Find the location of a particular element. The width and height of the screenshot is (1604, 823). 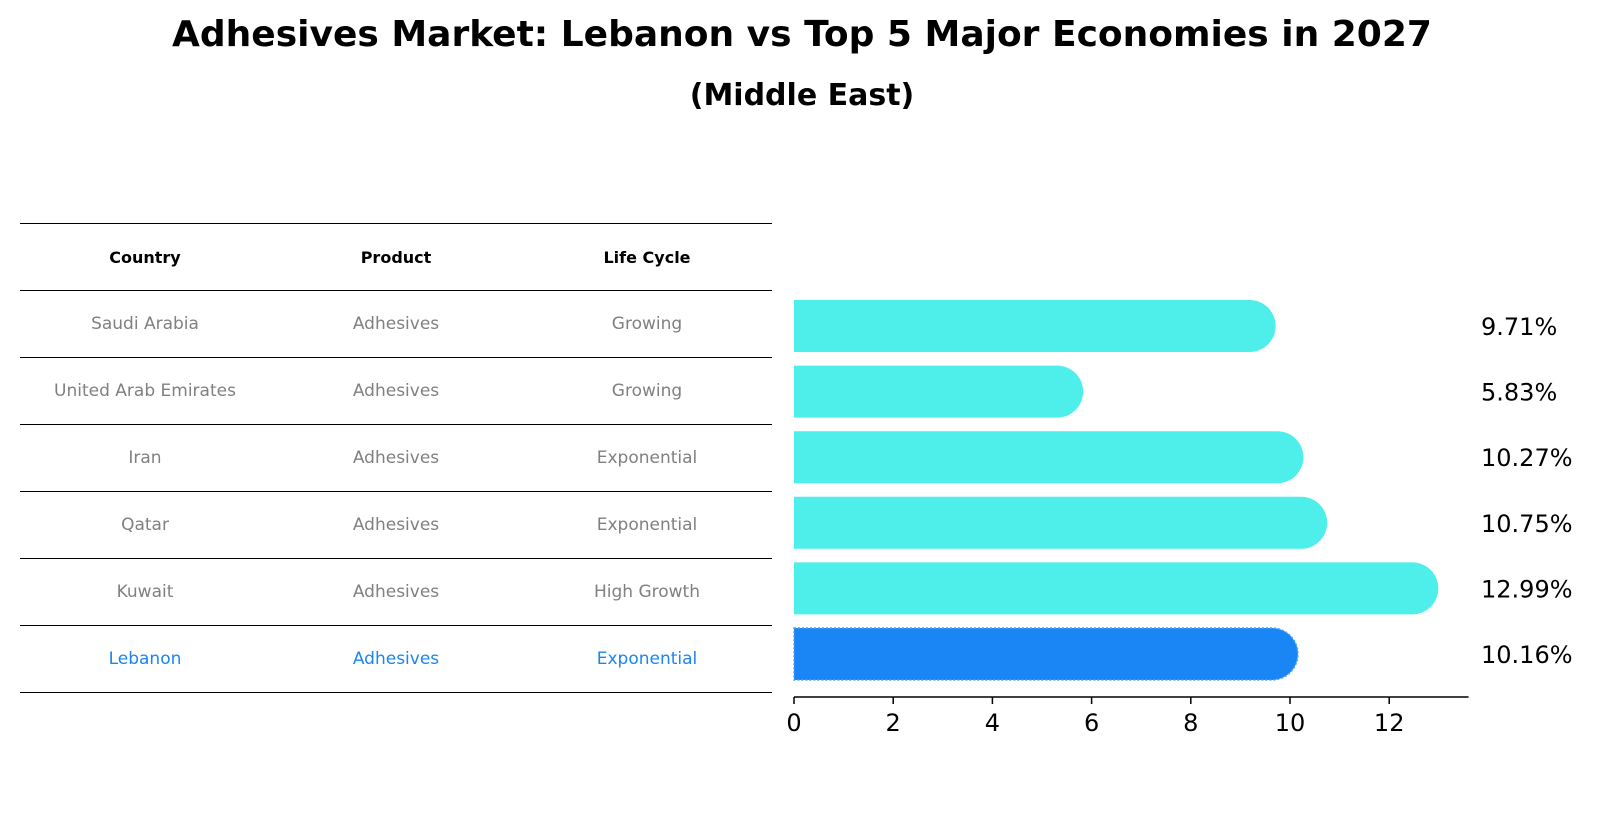

x-tick-label: 6 is located at coordinates (1091, 723).